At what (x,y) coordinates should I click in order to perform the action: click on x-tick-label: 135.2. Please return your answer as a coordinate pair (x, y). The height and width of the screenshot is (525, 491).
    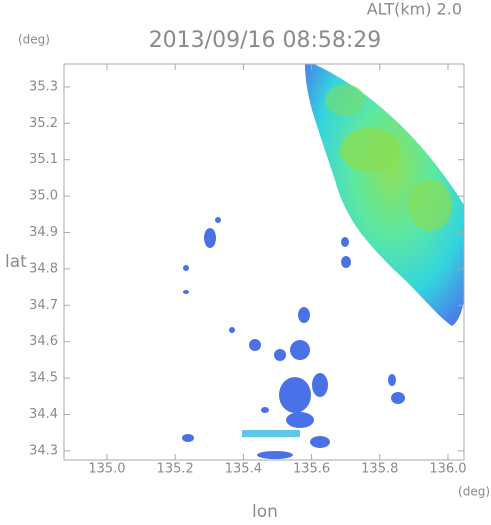
    Looking at the image, I should click on (175, 469).